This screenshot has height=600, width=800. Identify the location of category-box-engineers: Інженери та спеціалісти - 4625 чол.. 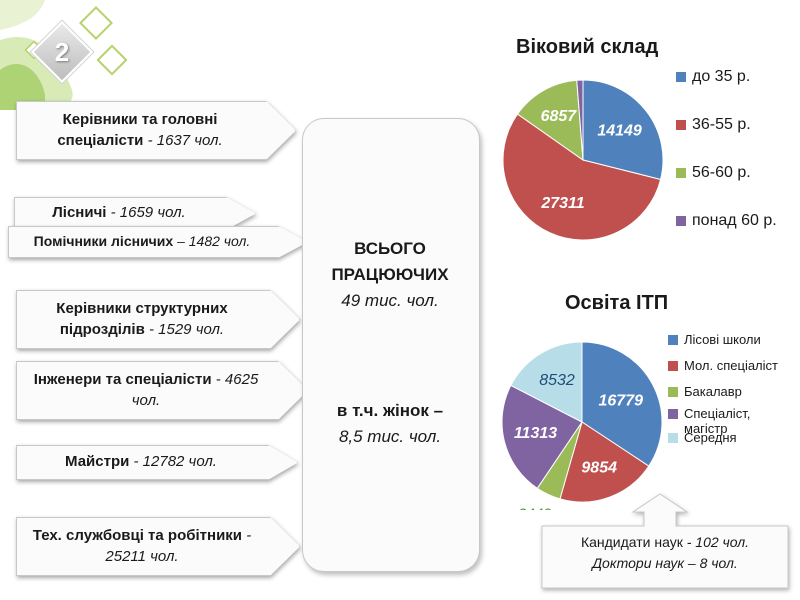
(161, 389).